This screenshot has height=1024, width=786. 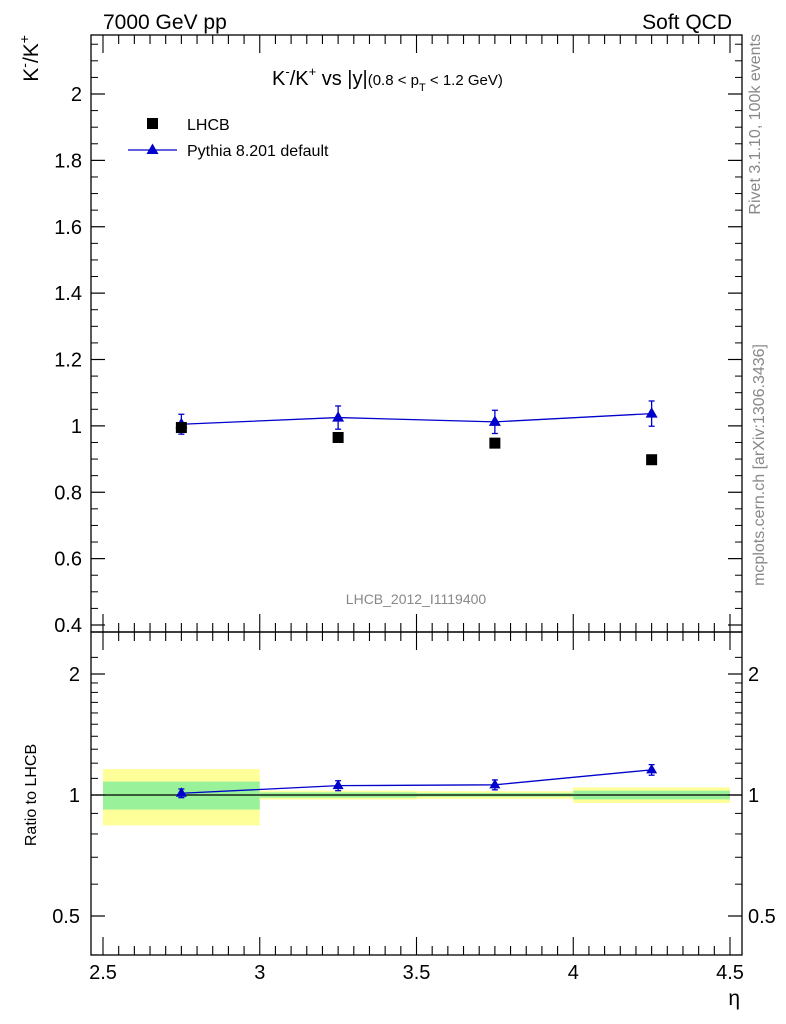 What do you see at coordinates (755, 124) in the screenshot?
I see `rivet-label: Rivet 3.1.10, 100k events` at bounding box center [755, 124].